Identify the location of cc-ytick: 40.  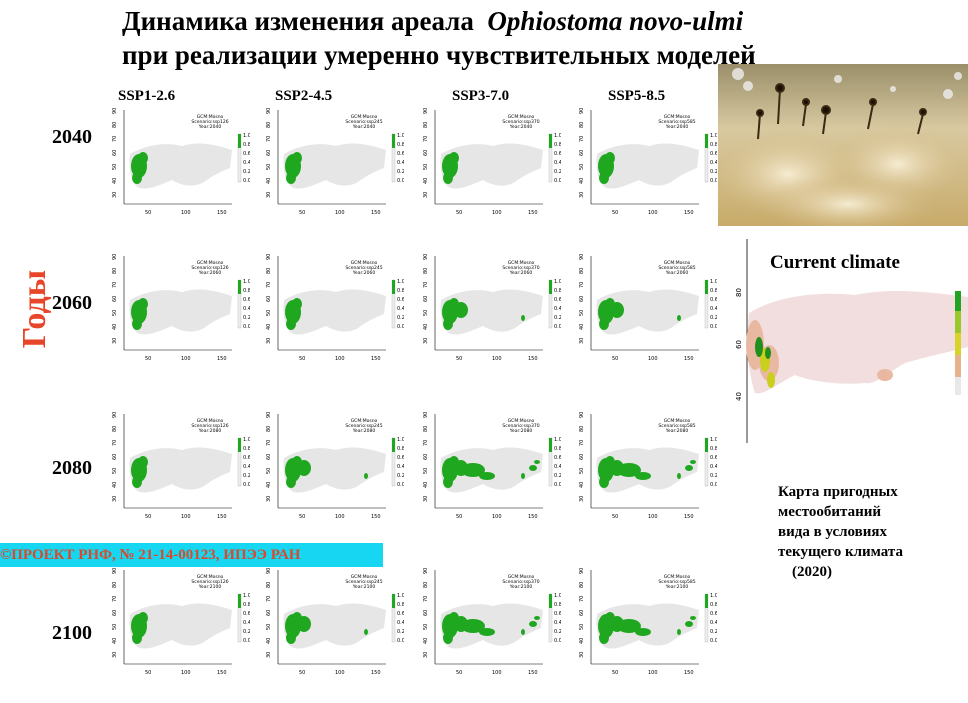
(739, 396).